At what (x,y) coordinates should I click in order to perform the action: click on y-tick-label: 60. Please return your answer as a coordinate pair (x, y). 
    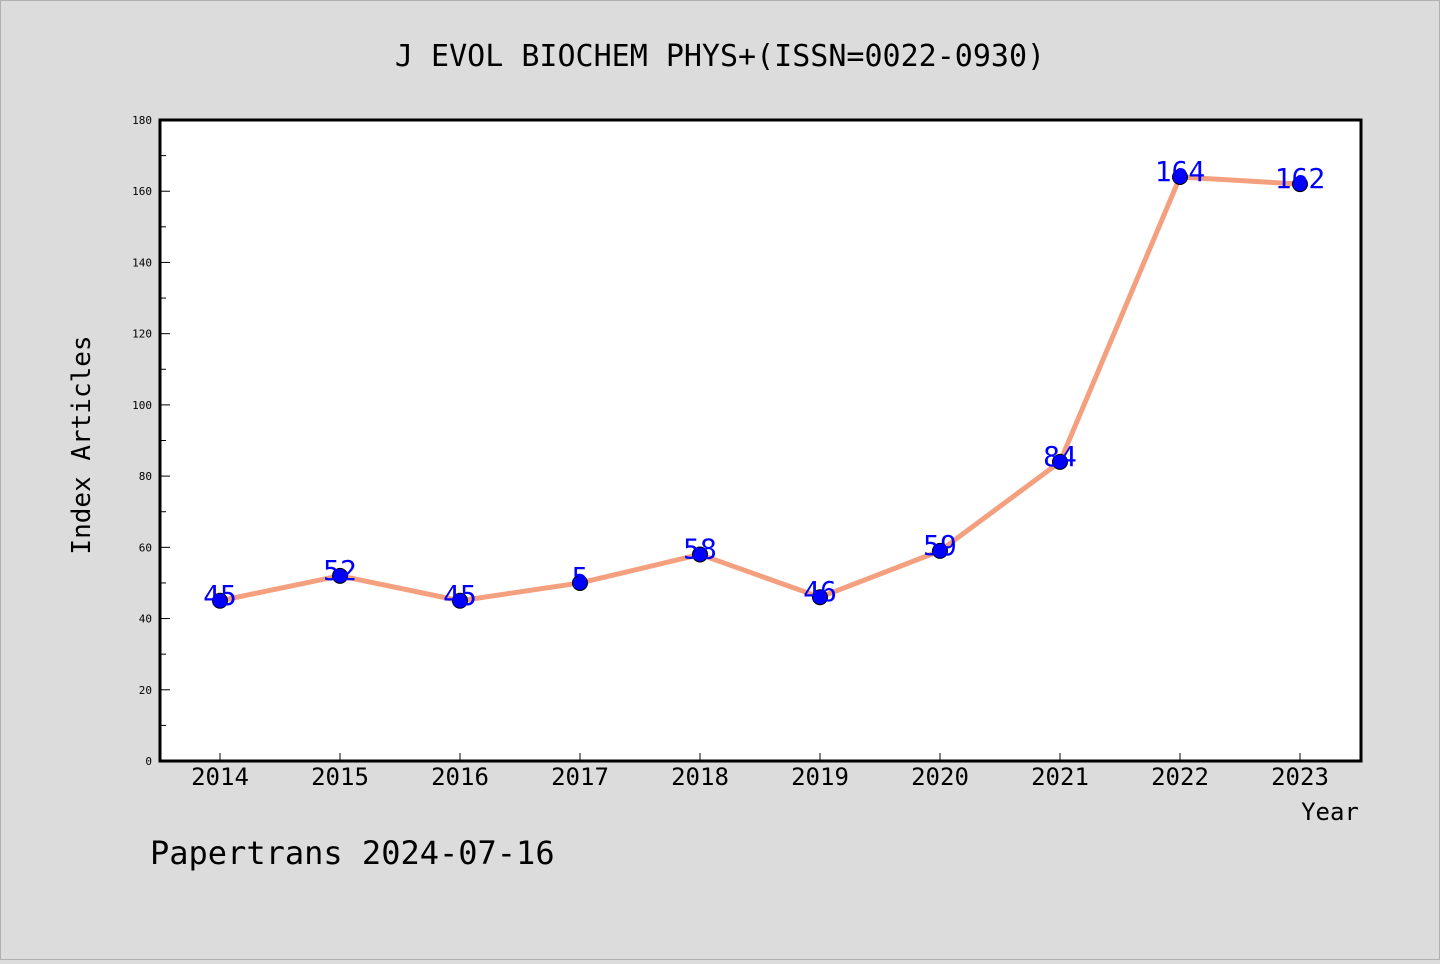
    Looking at the image, I should click on (145, 547).